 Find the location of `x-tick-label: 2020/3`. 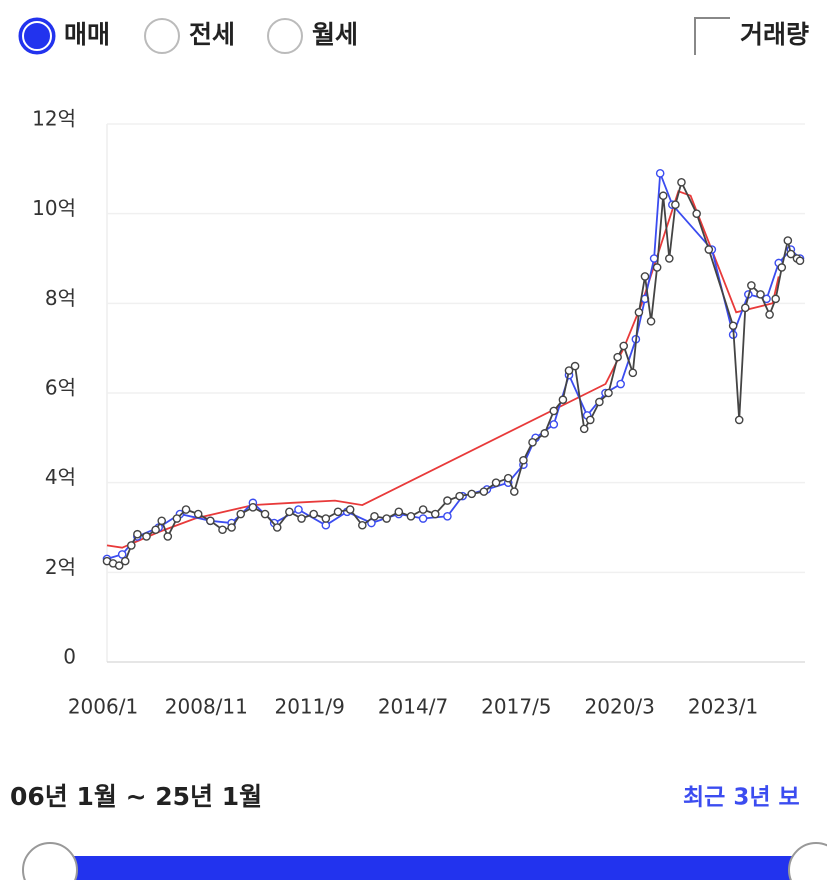

x-tick-label: 2020/3 is located at coordinates (620, 707).